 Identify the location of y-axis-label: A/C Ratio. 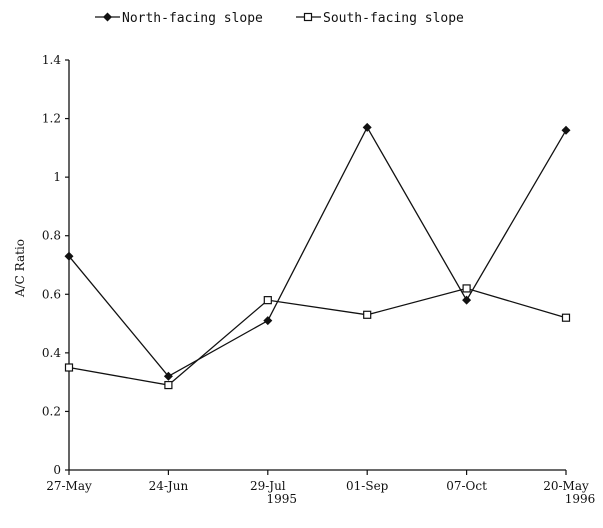
(20, 268).